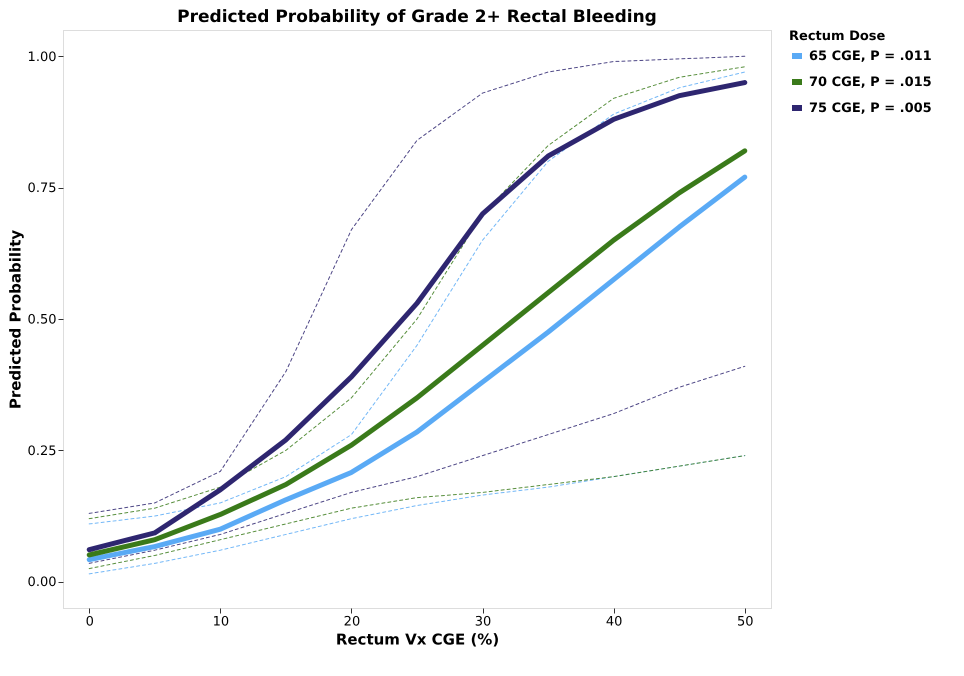  I want to click on y-tick-label: 0.75, so click(42, 188).